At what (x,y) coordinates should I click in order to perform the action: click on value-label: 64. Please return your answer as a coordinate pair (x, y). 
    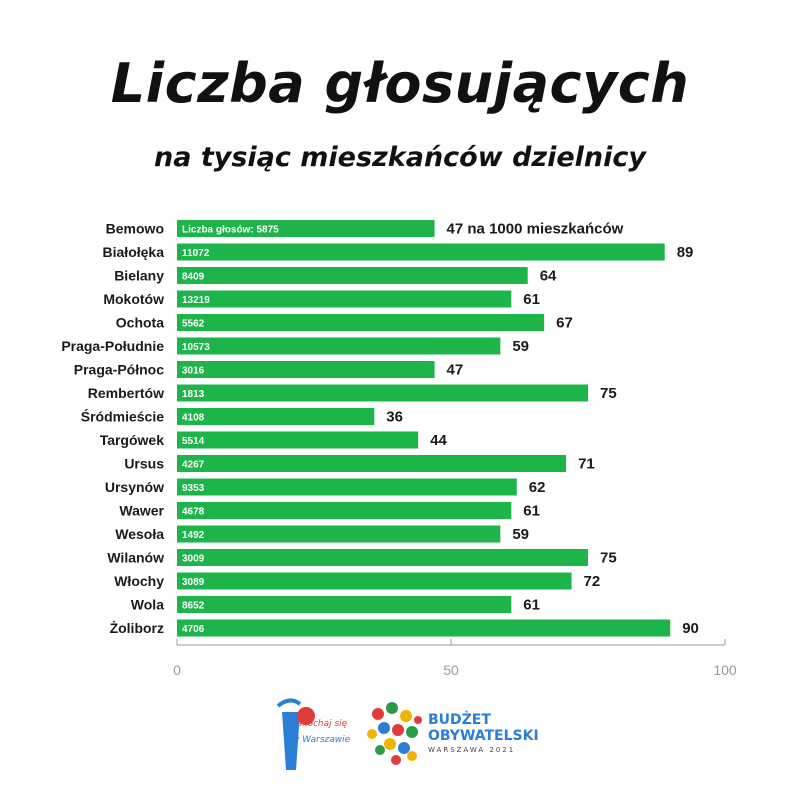
    Looking at the image, I should click on (548, 276).